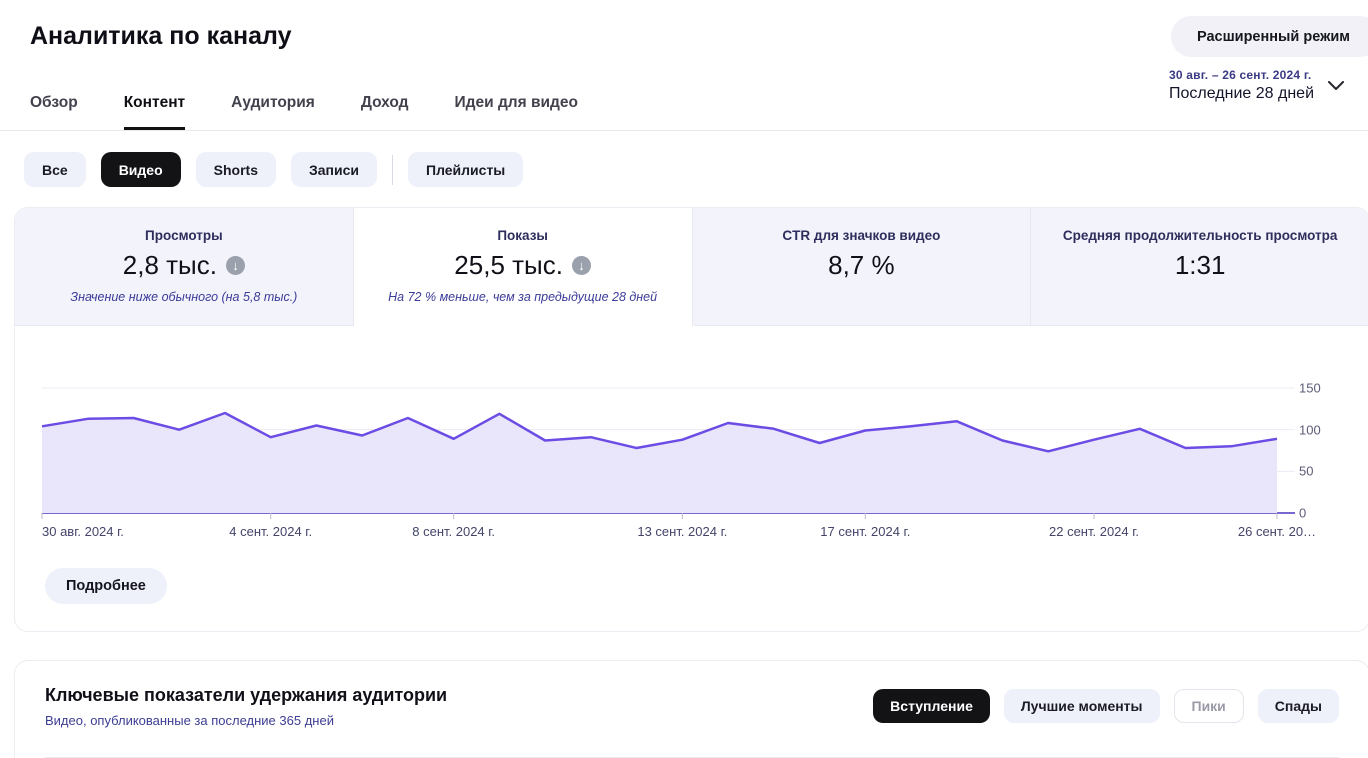 This screenshot has height=758, width=1368. Describe the element at coordinates (333, 169) in the screenshot. I see `chip-posts: Записи` at that location.